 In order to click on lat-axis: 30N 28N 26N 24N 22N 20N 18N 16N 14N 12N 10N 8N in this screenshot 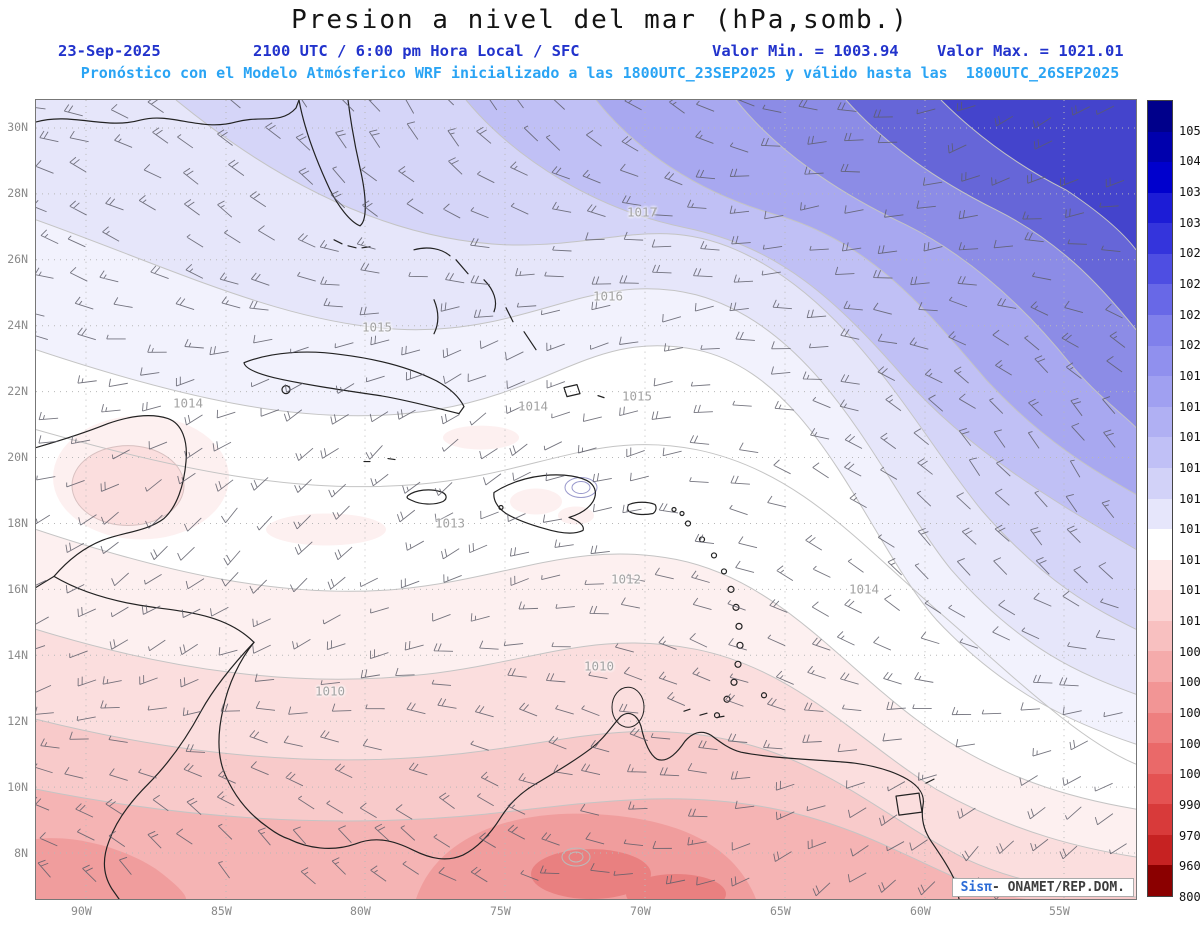, I will do `click(16, 498)`.